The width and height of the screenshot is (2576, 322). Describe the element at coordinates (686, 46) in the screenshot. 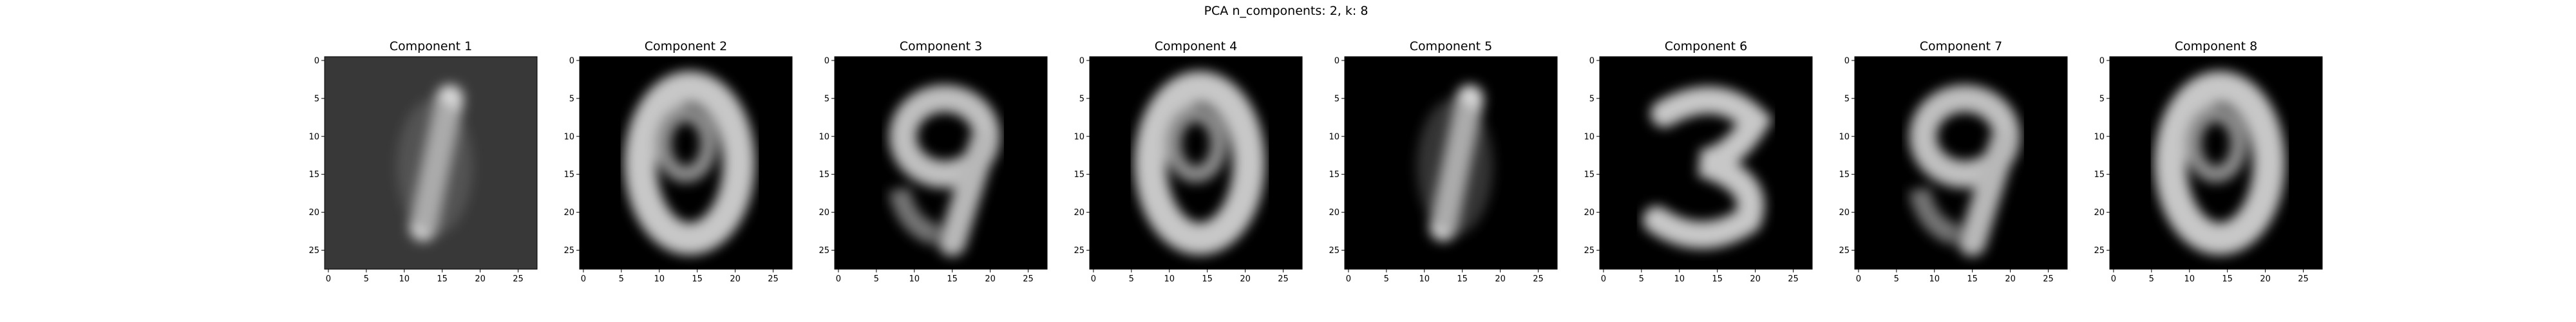

I see `panel-title: Component 2` at that location.